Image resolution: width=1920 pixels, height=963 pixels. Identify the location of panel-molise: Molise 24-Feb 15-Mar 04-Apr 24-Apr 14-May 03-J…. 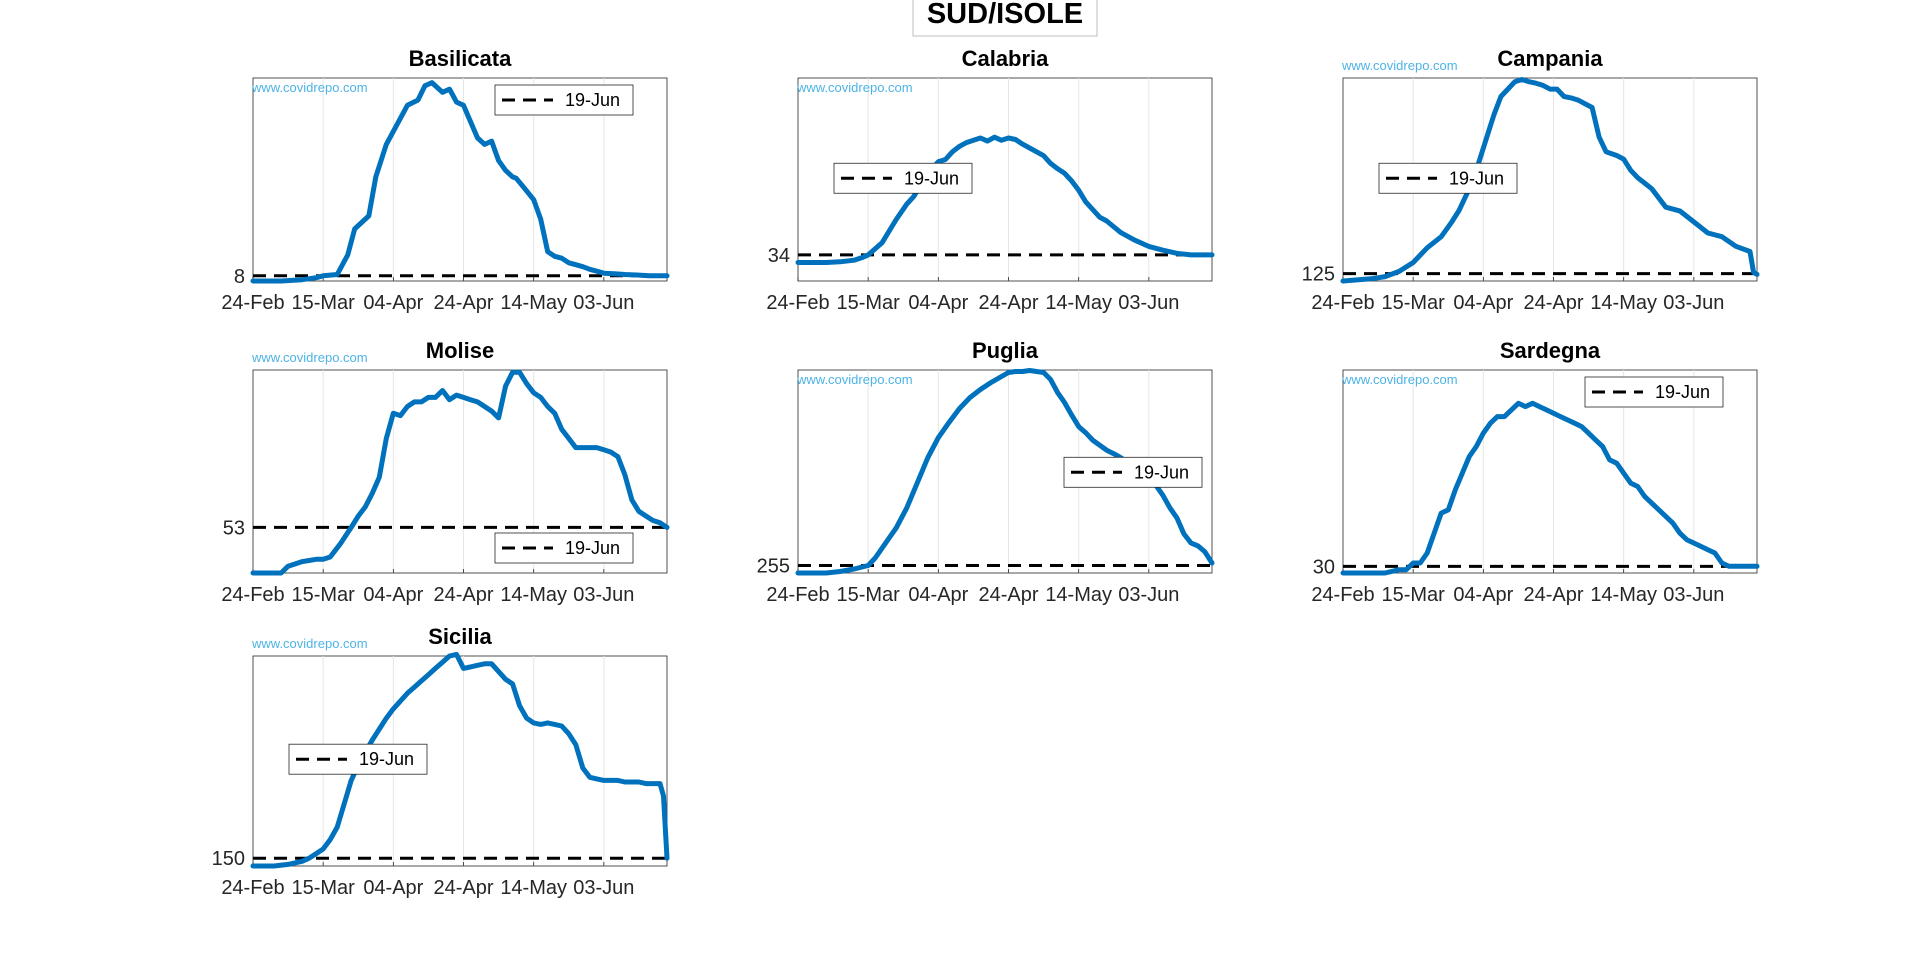
(445, 472).